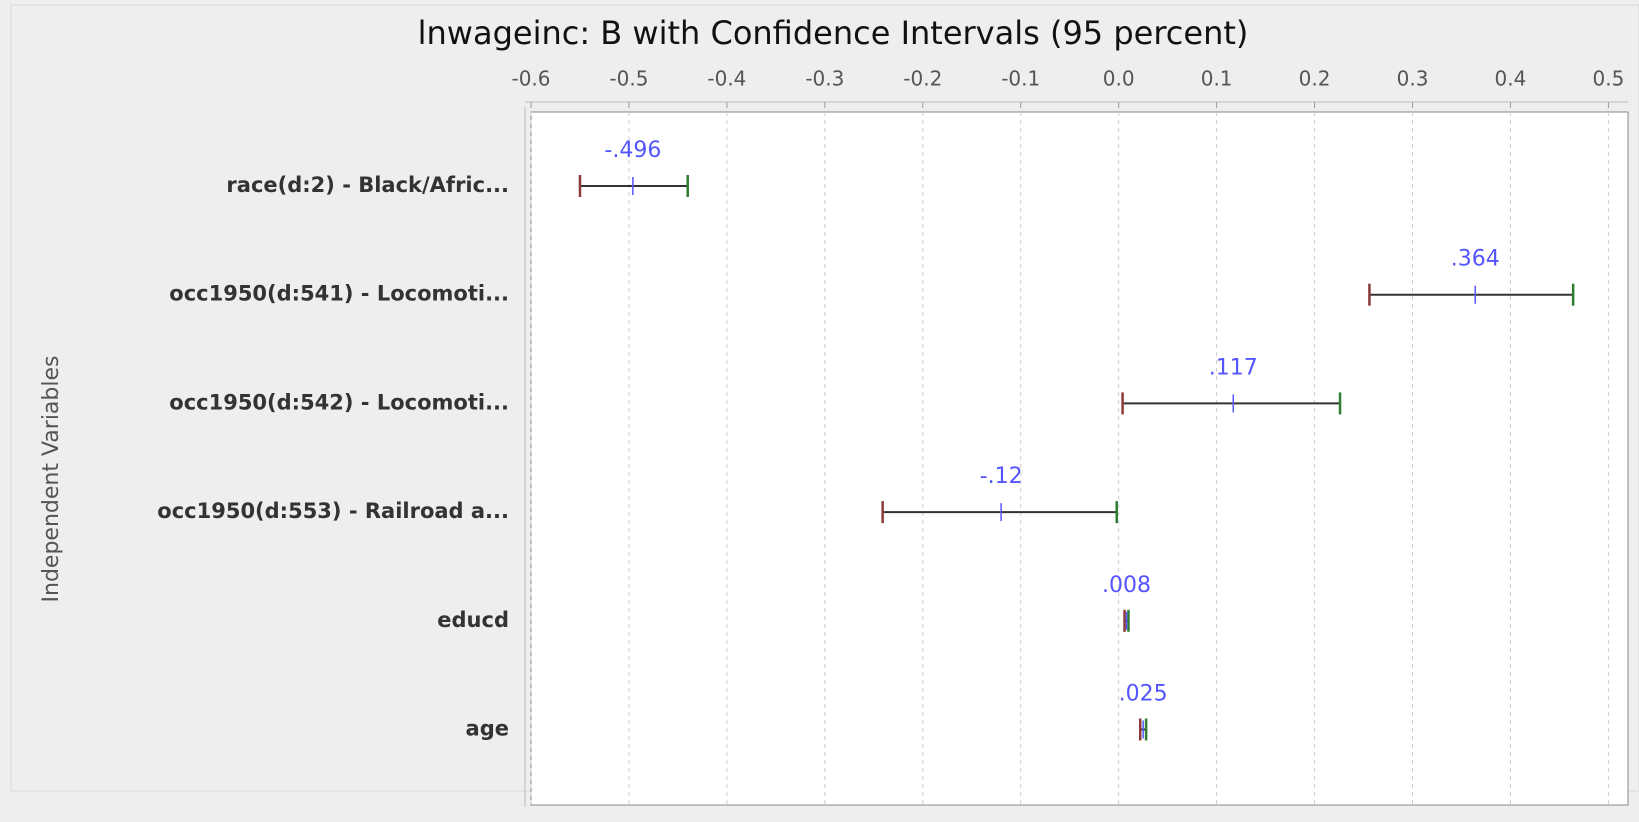  What do you see at coordinates (1413, 79) in the screenshot?
I see `x-tick-label: 0.3` at bounding box center [1413, 79].